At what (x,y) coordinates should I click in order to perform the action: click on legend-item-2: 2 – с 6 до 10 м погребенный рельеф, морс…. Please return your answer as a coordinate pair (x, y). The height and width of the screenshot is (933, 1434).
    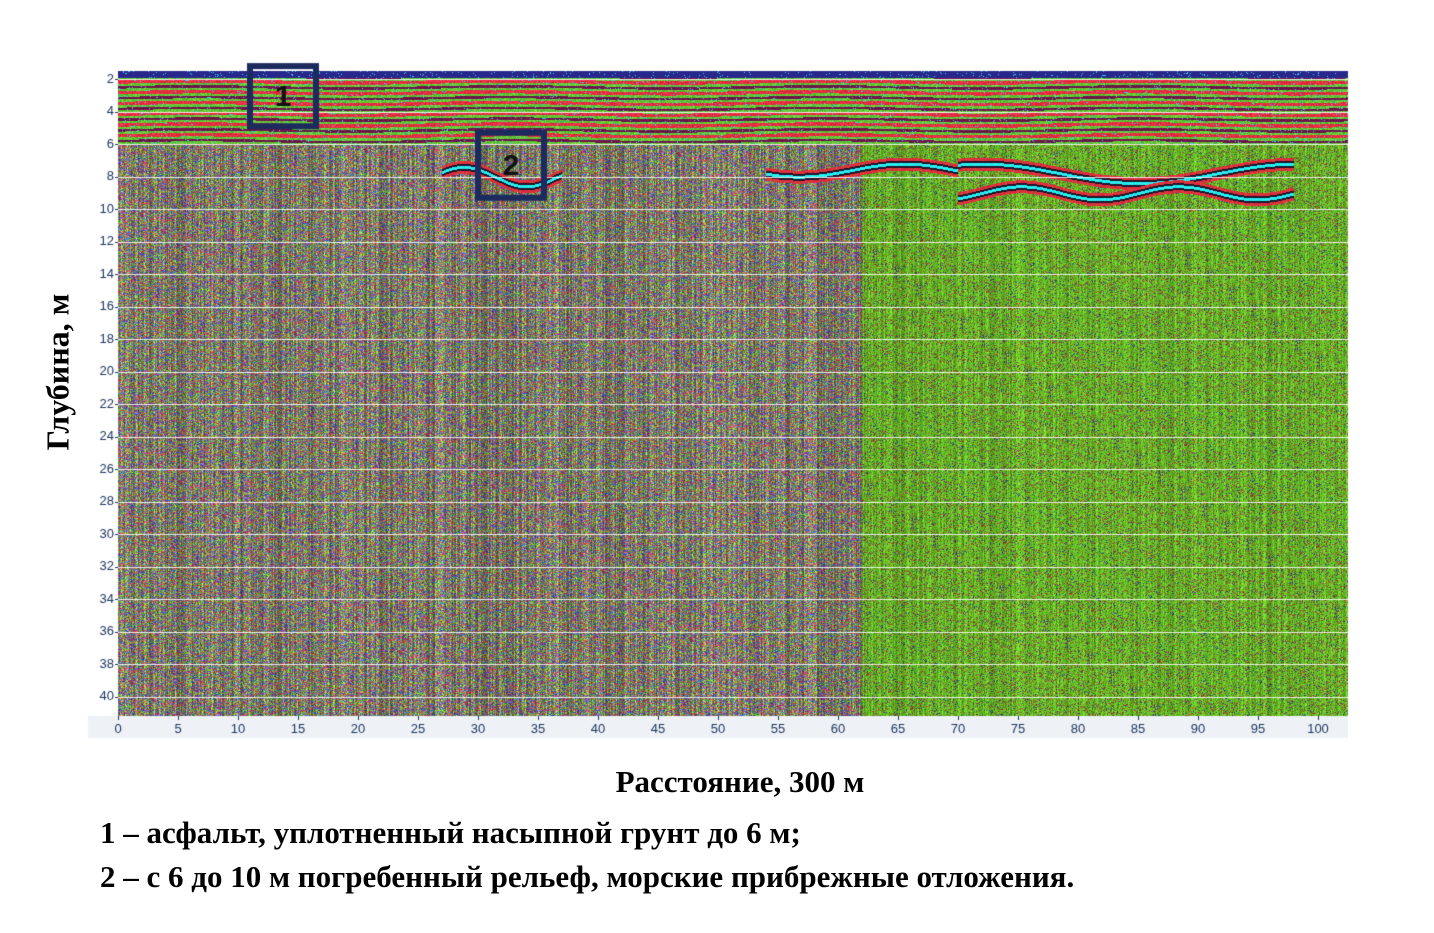
    Looking at the image, I should click on (587, 876).